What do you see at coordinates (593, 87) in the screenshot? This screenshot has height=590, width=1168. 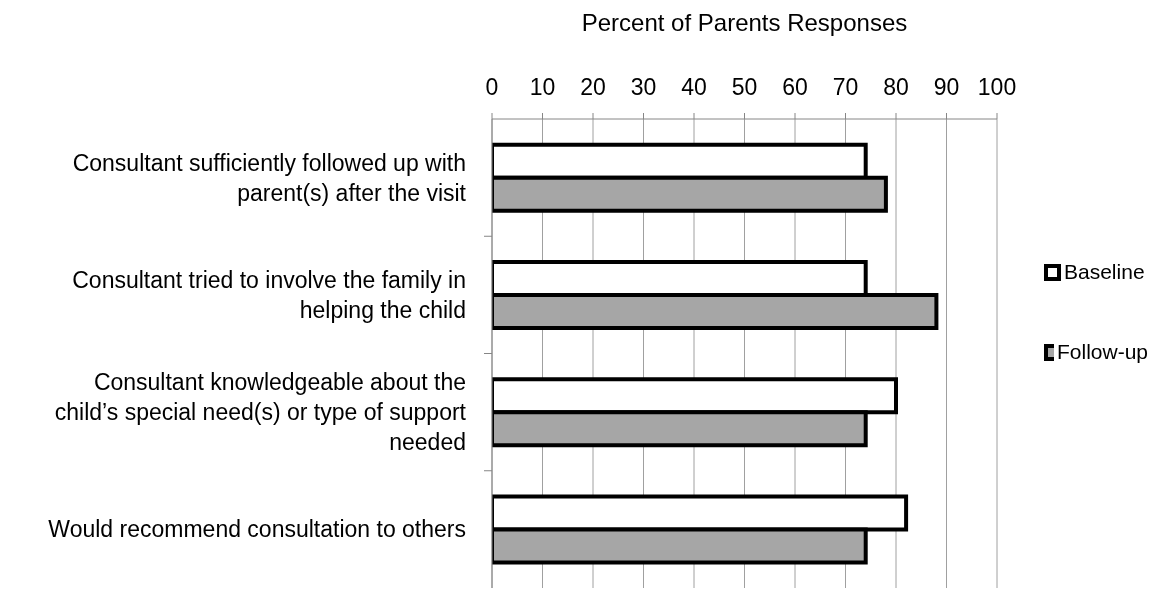 I see `x-tick-label: 20` at bounding box center [593, 87].